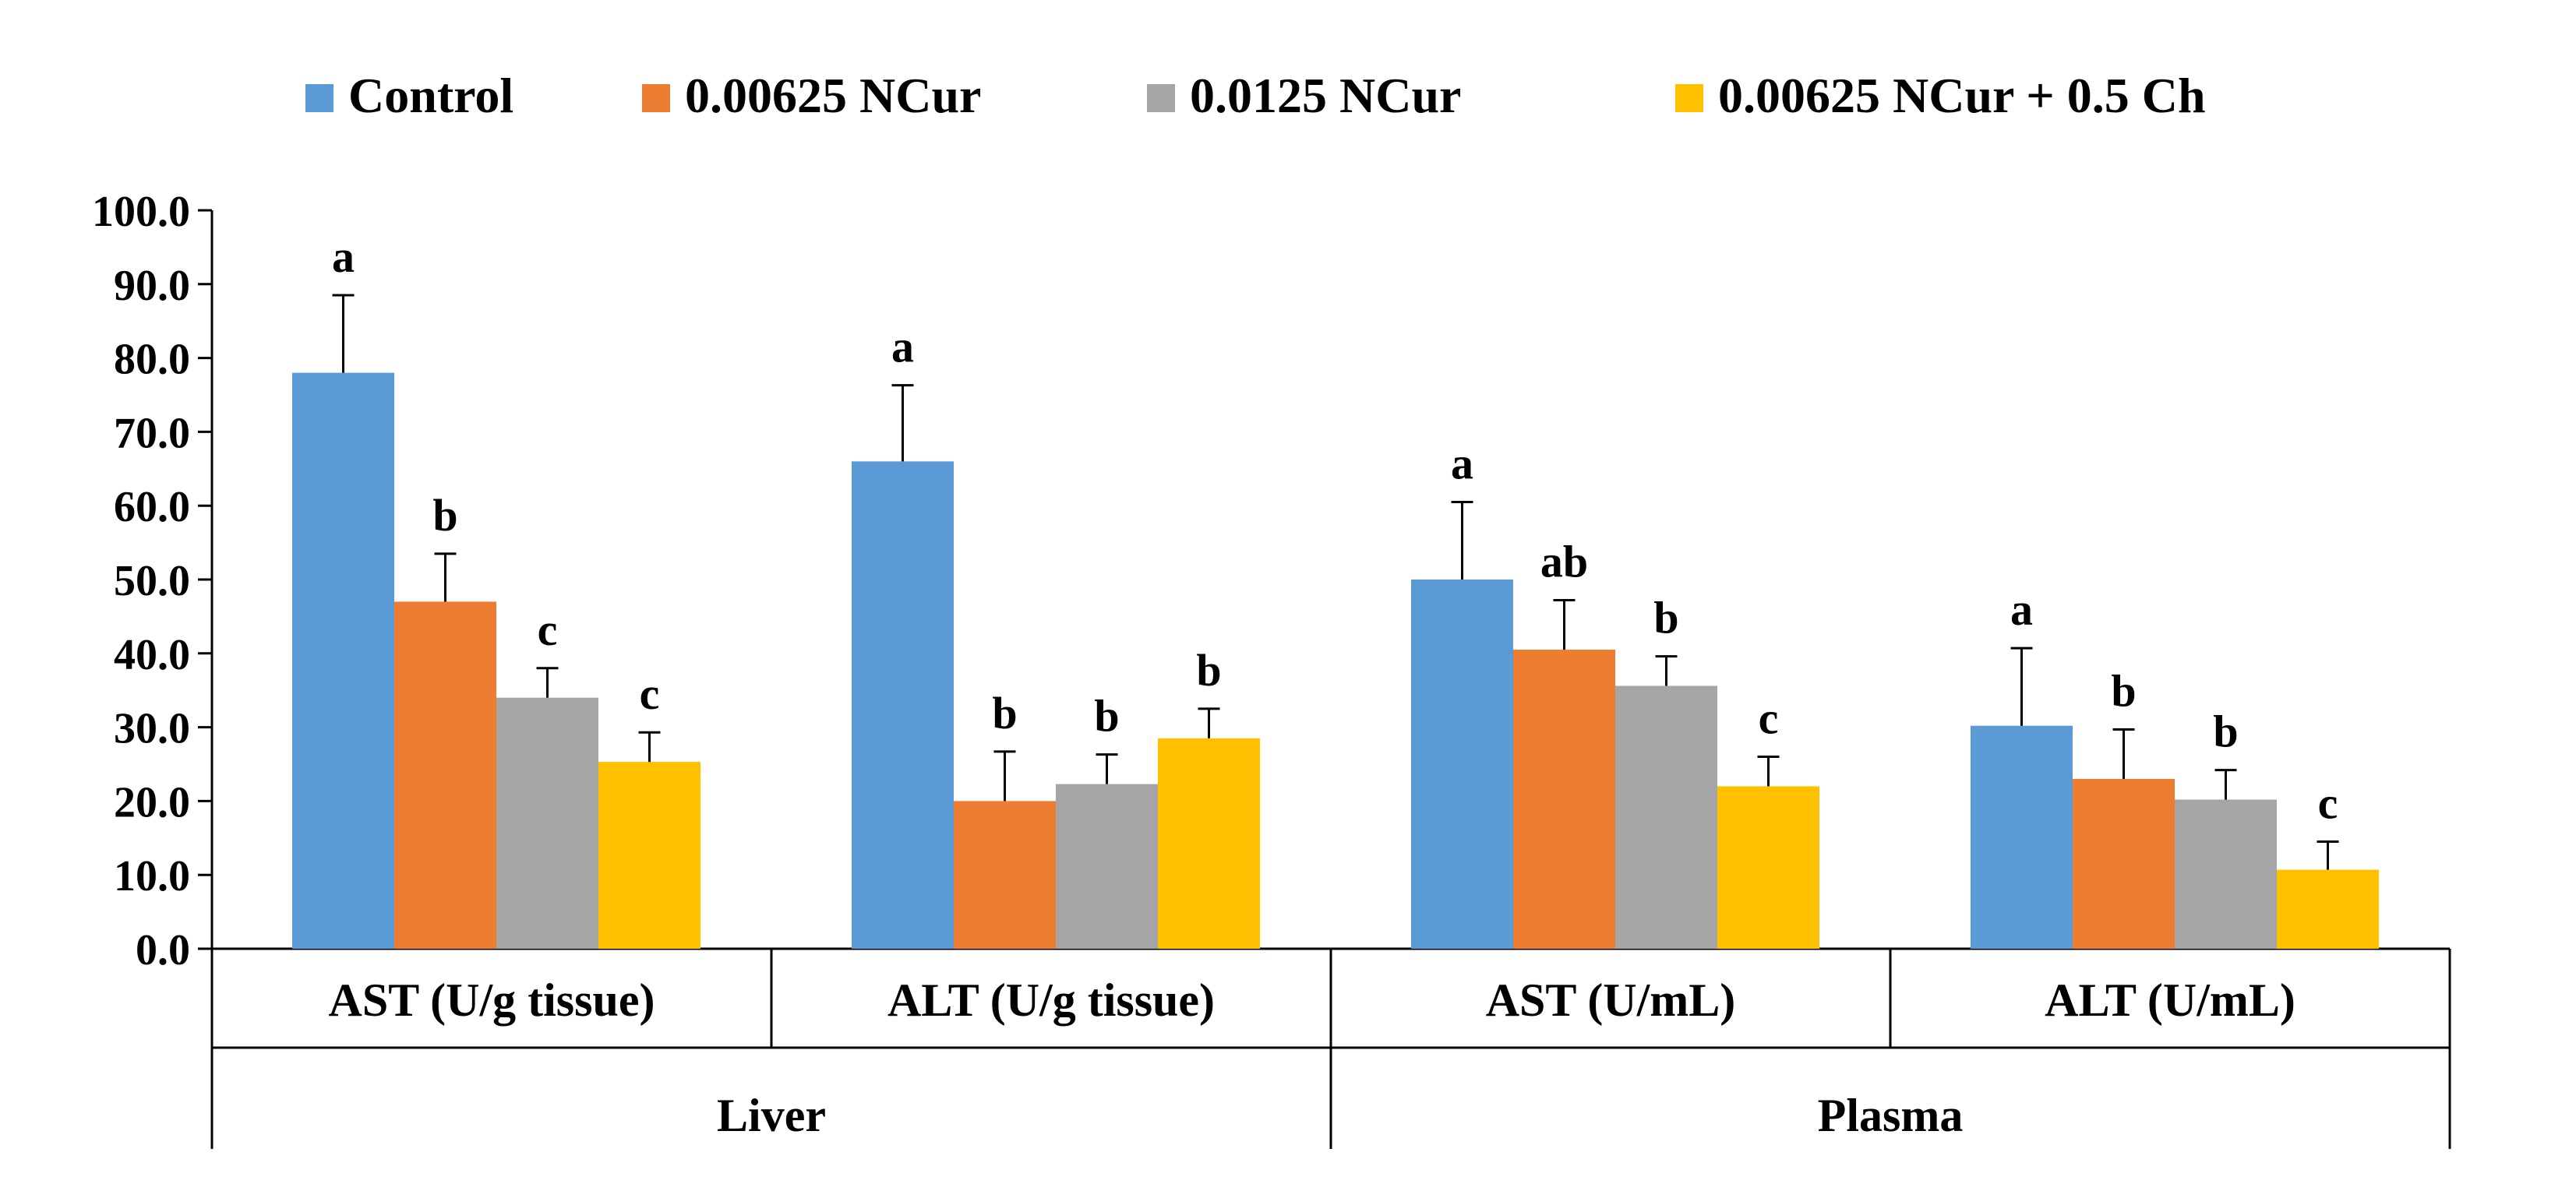 This screenshot has height=1198, width=2576. Describe the element at coordinates (771, 1115) in the screenshot. I see `x-group-label-liver: Liver` at that location.